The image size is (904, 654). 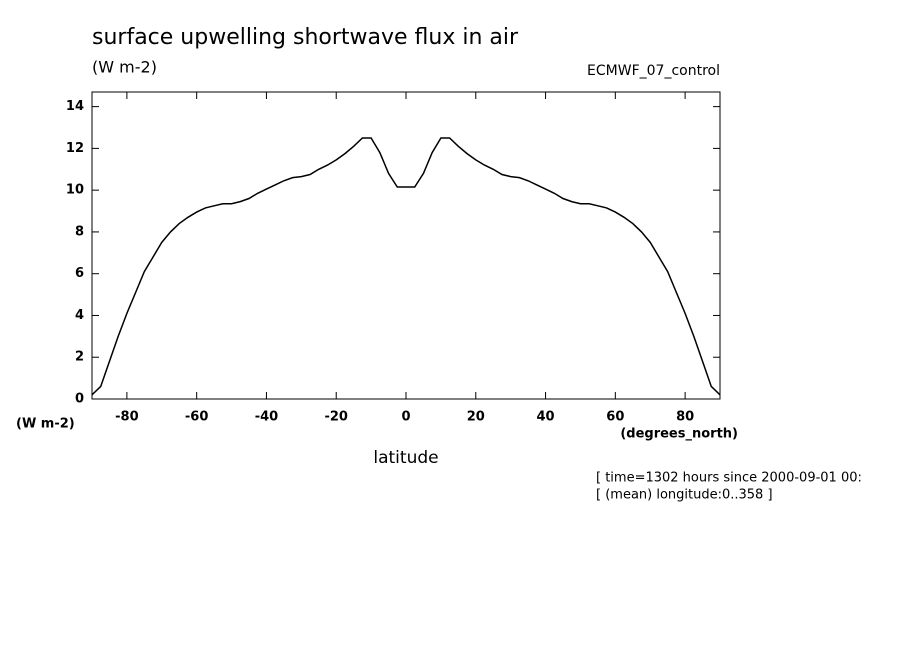 I want to click on x-tick-label: 20, so click(x=476, y=417).